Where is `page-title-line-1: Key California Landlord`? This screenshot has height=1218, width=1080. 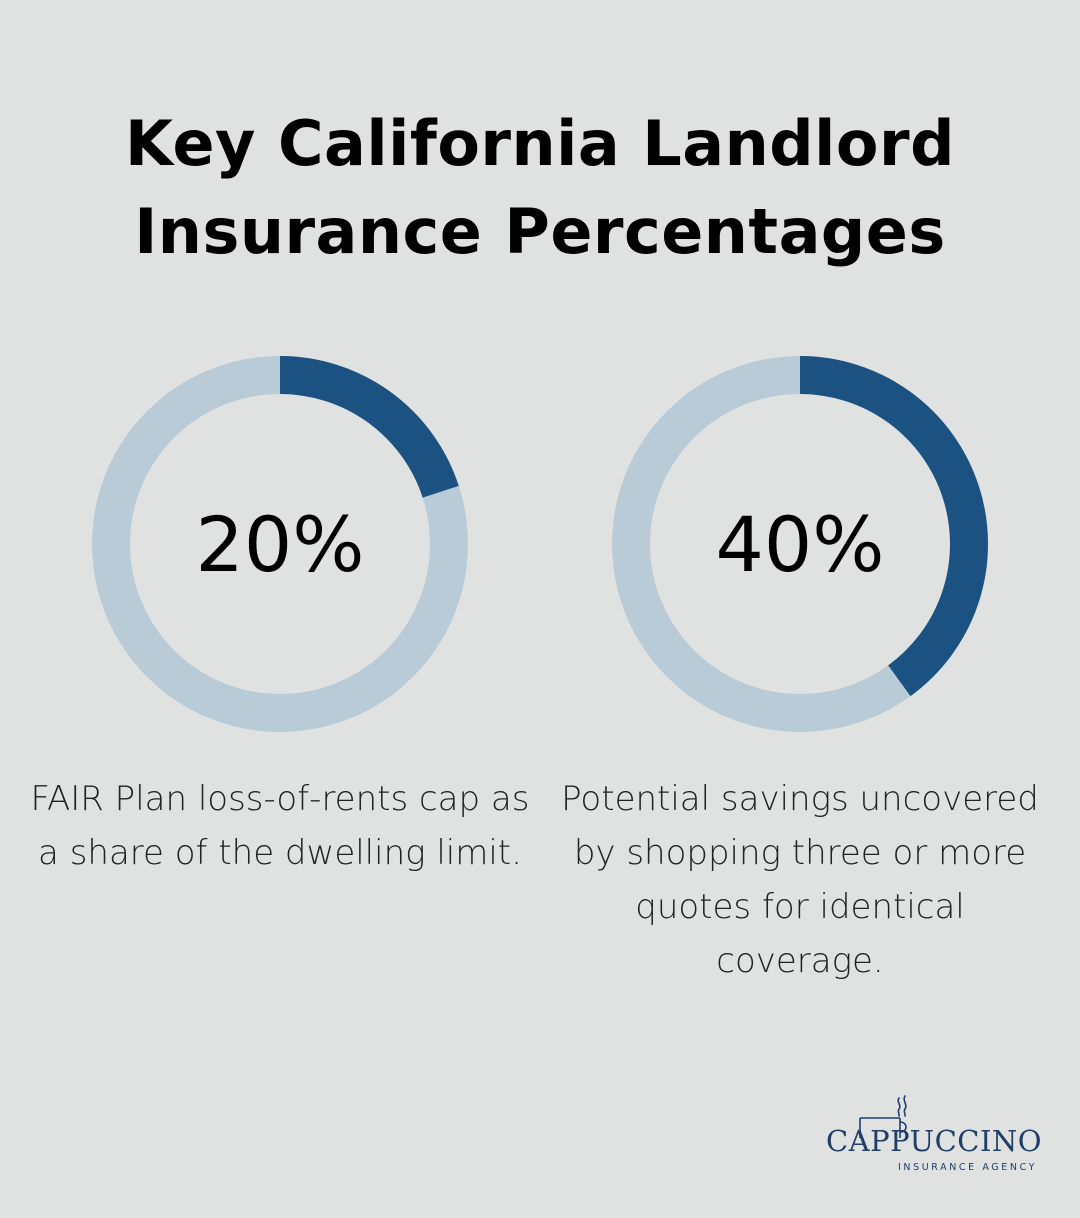 page-title-line-1: Key California Landlord is located at coordinates (540, 143).